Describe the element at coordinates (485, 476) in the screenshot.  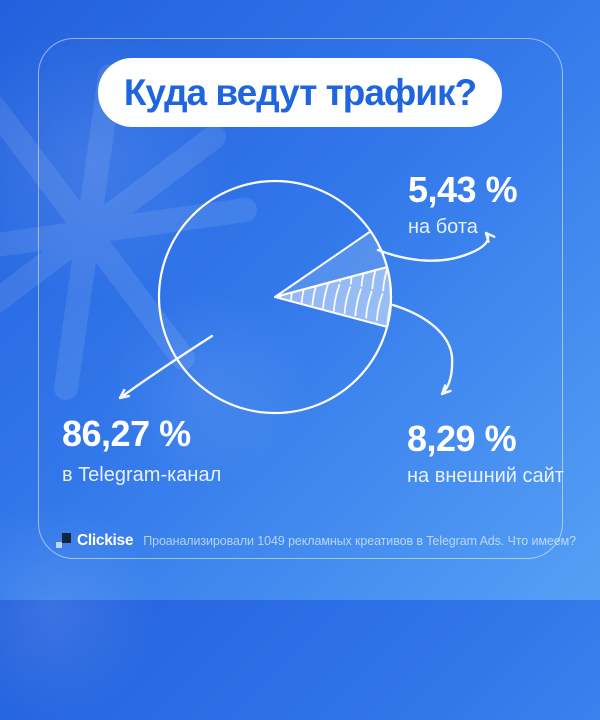
I see `site-caption: на внешний сайт` at that location.